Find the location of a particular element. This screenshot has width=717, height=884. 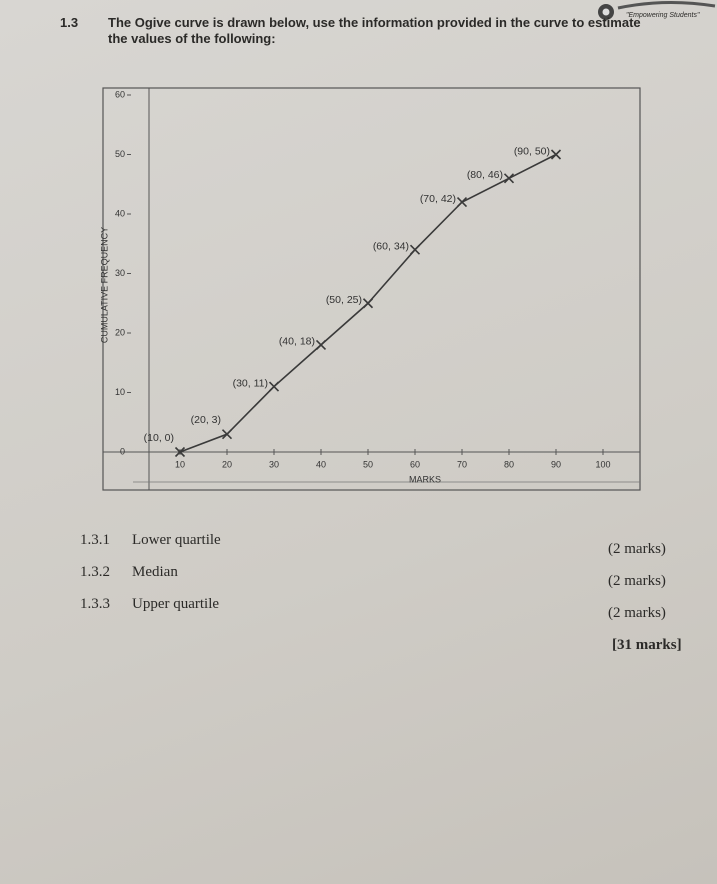

x-tick-label: 50 is located at coordinates (368, 464).